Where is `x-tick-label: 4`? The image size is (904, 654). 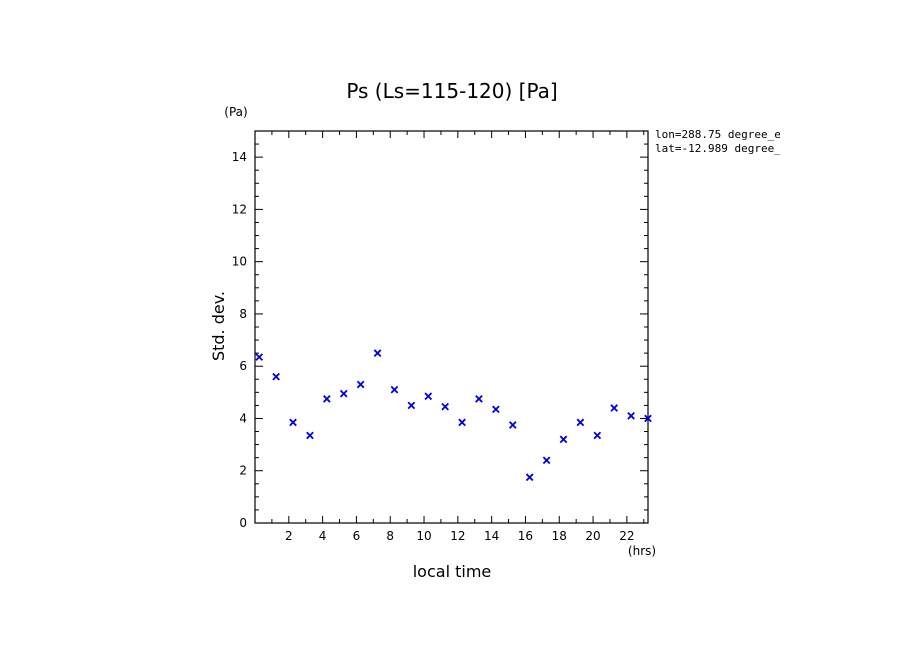 x-tick-label: 4 is located at coordinates (323, 536).